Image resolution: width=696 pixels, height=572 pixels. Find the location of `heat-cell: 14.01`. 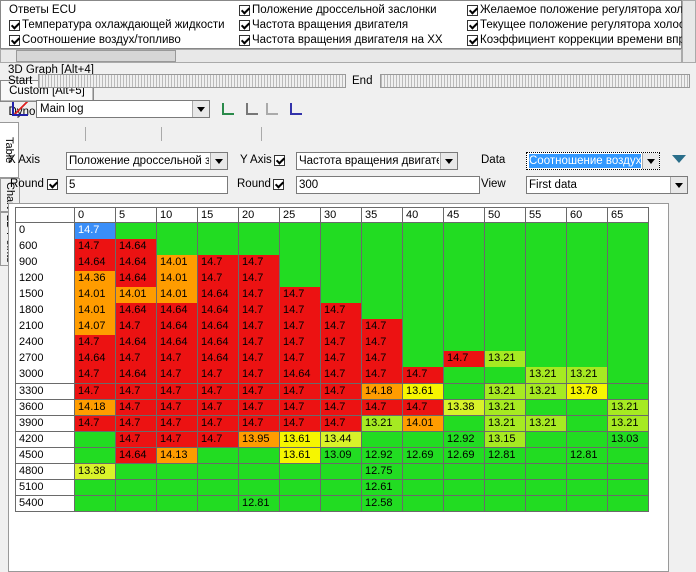

heat-cell: 14.01 is located at coordinates (177, 279).